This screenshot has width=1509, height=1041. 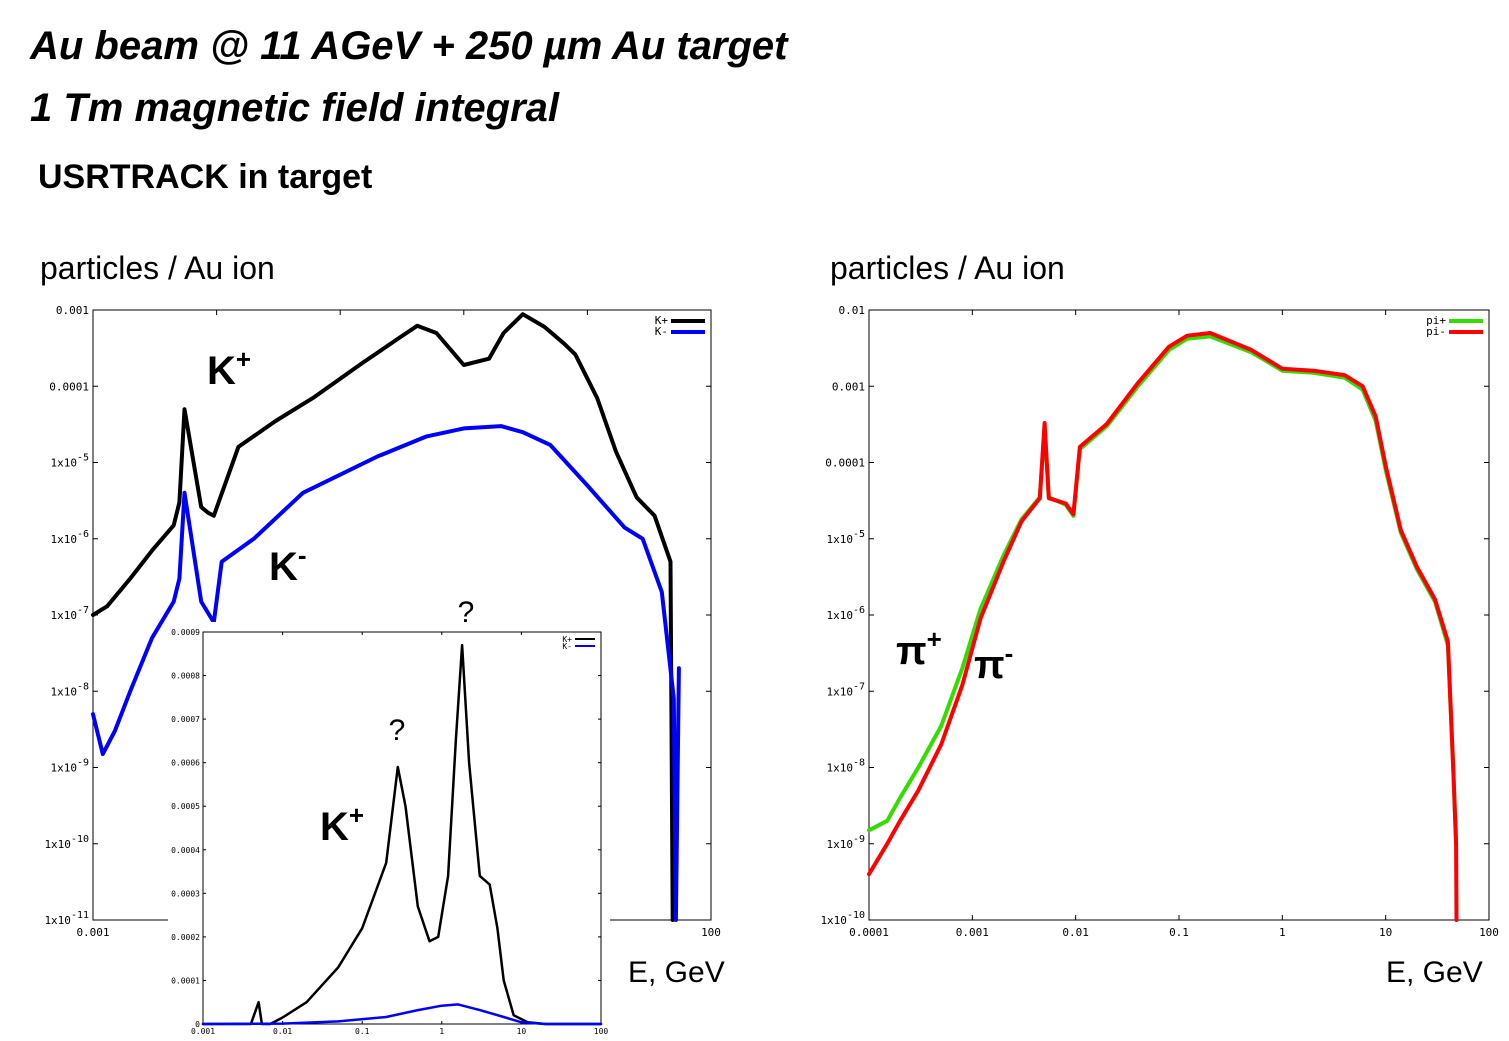 What do you see at coordinates (185, 763) in the screenshot?
I see `y-tick-label: 0.0006` at bounding box center [185, 763].